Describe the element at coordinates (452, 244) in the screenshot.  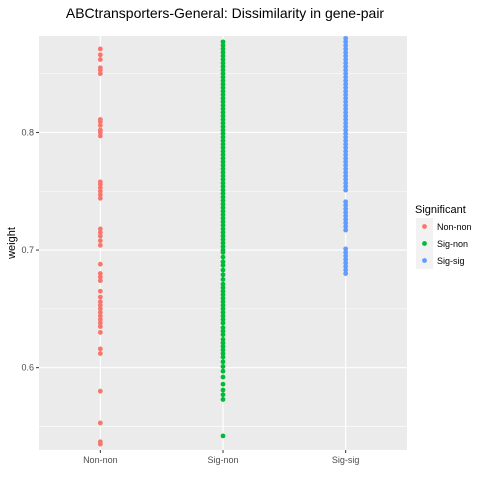
I see `legend-label: Sig-non` at that location.